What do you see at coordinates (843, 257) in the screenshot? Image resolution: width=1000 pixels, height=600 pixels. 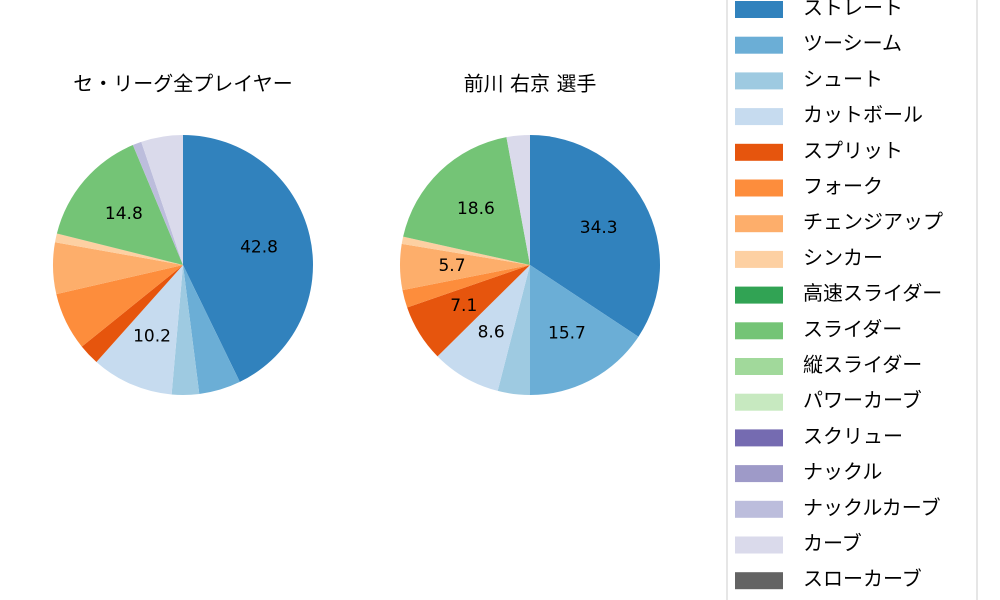 I see `legend-label: シンカー` at bounding box center [843, 257].